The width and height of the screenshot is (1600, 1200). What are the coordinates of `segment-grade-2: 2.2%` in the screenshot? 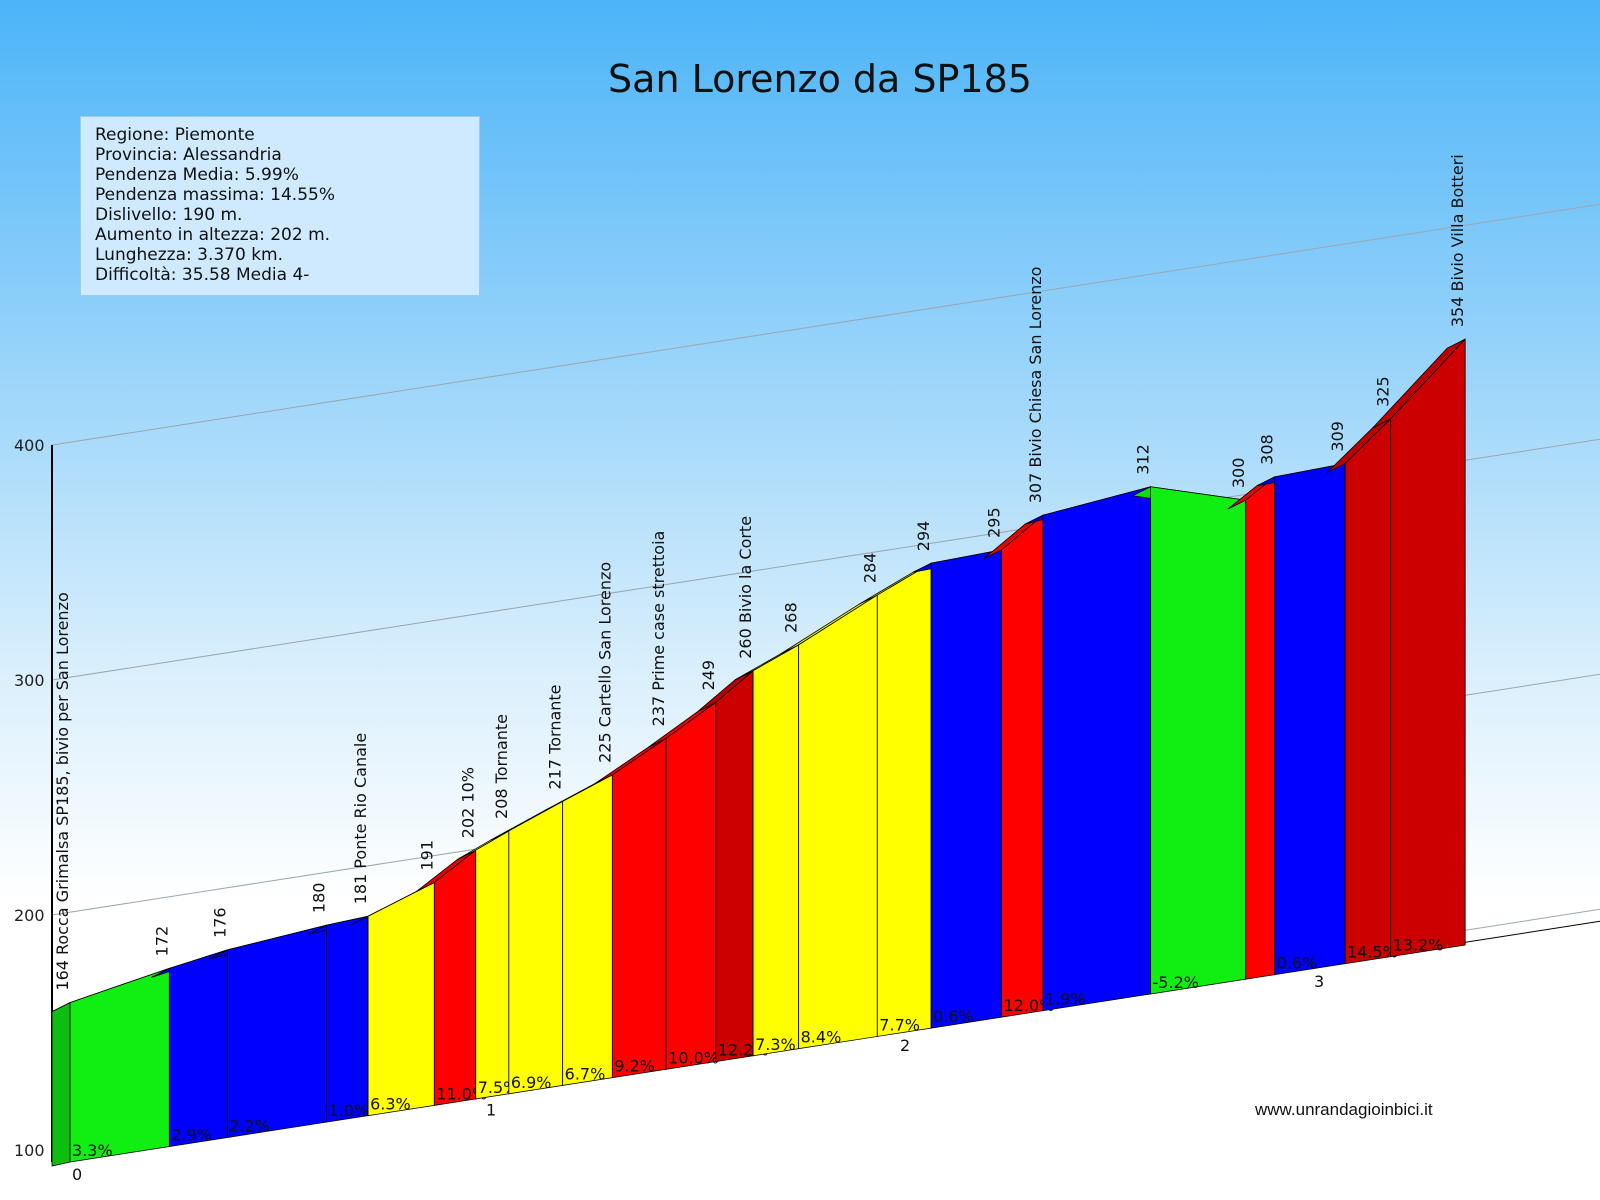 It's located at (249, 1126).